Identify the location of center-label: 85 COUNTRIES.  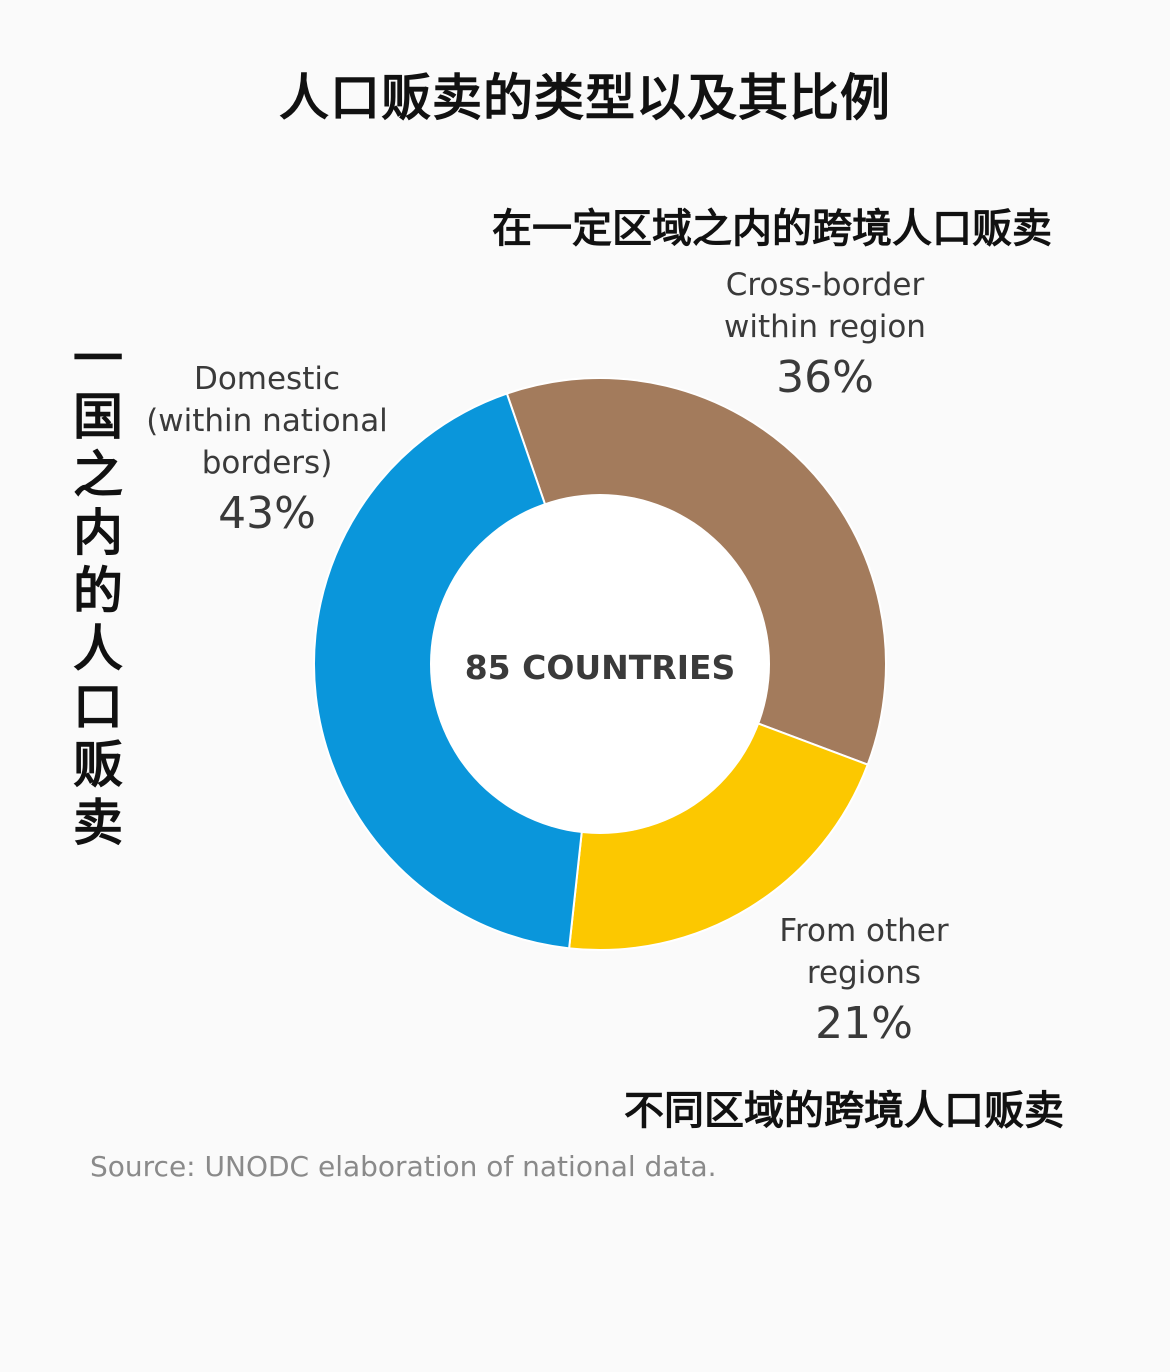
(600, 667).